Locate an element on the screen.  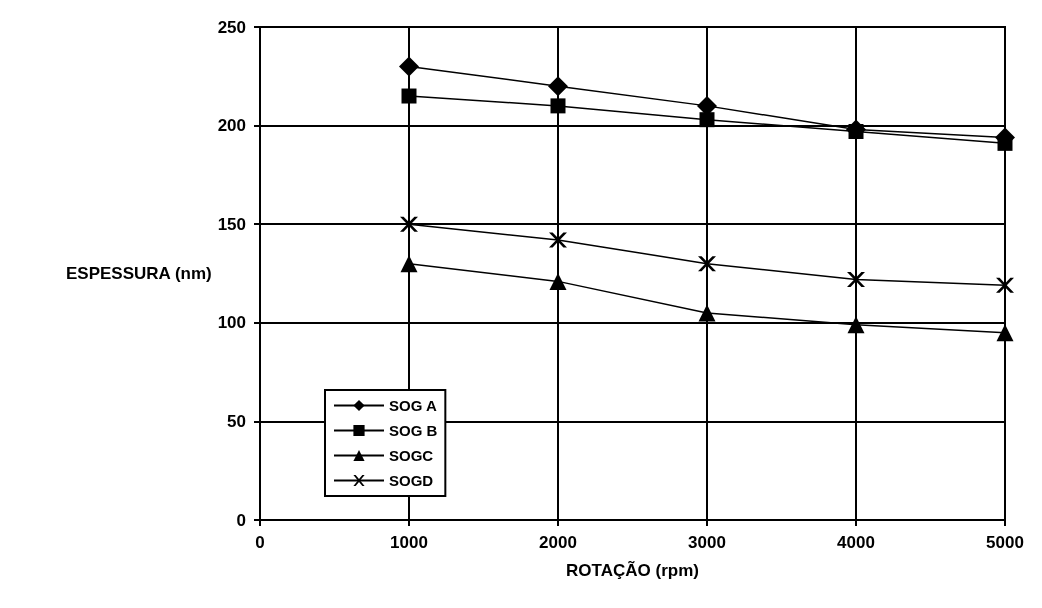
x-tick-label: 4000 is located at coordinates (856, 542).